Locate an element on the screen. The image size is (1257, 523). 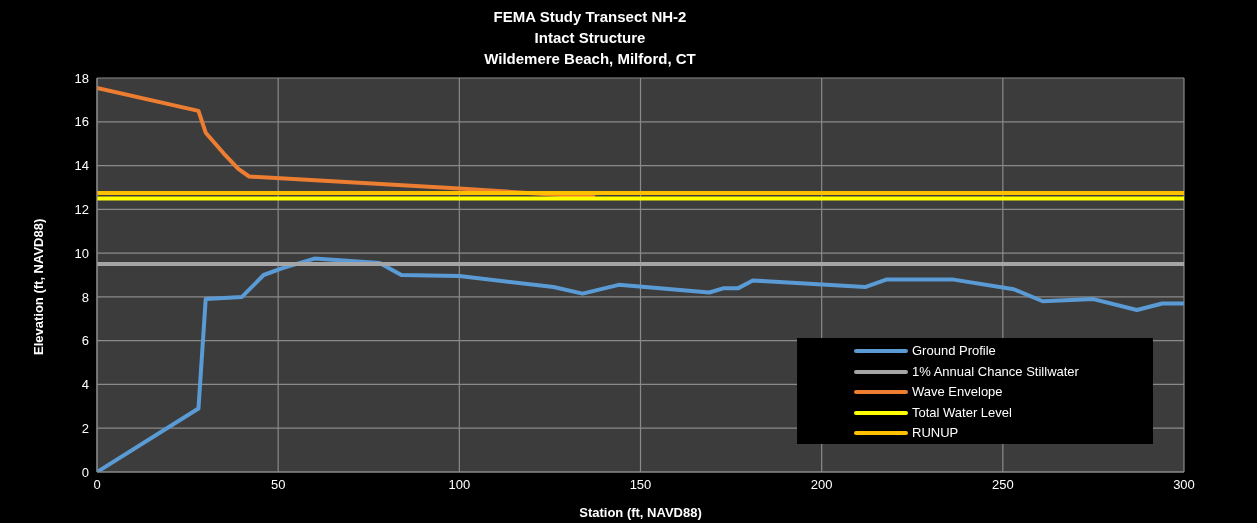
x-tick-label: 200 is located at coordinates (821, 485).